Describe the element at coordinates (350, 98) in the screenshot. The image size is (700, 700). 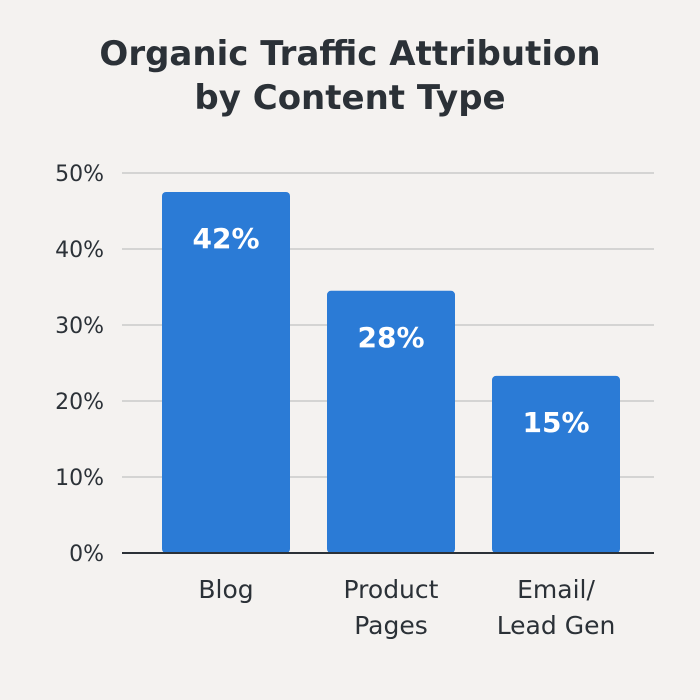
I see `chart-title-line-2: by Content Type` at that location.